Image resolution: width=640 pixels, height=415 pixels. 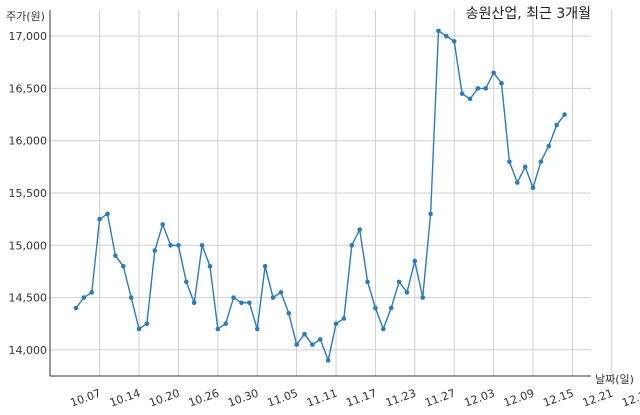 What do you see at coordinates (25, 16) in the screenshot?
I see `y-axis-title: 주가(원)` at bounding box center [25, 16].